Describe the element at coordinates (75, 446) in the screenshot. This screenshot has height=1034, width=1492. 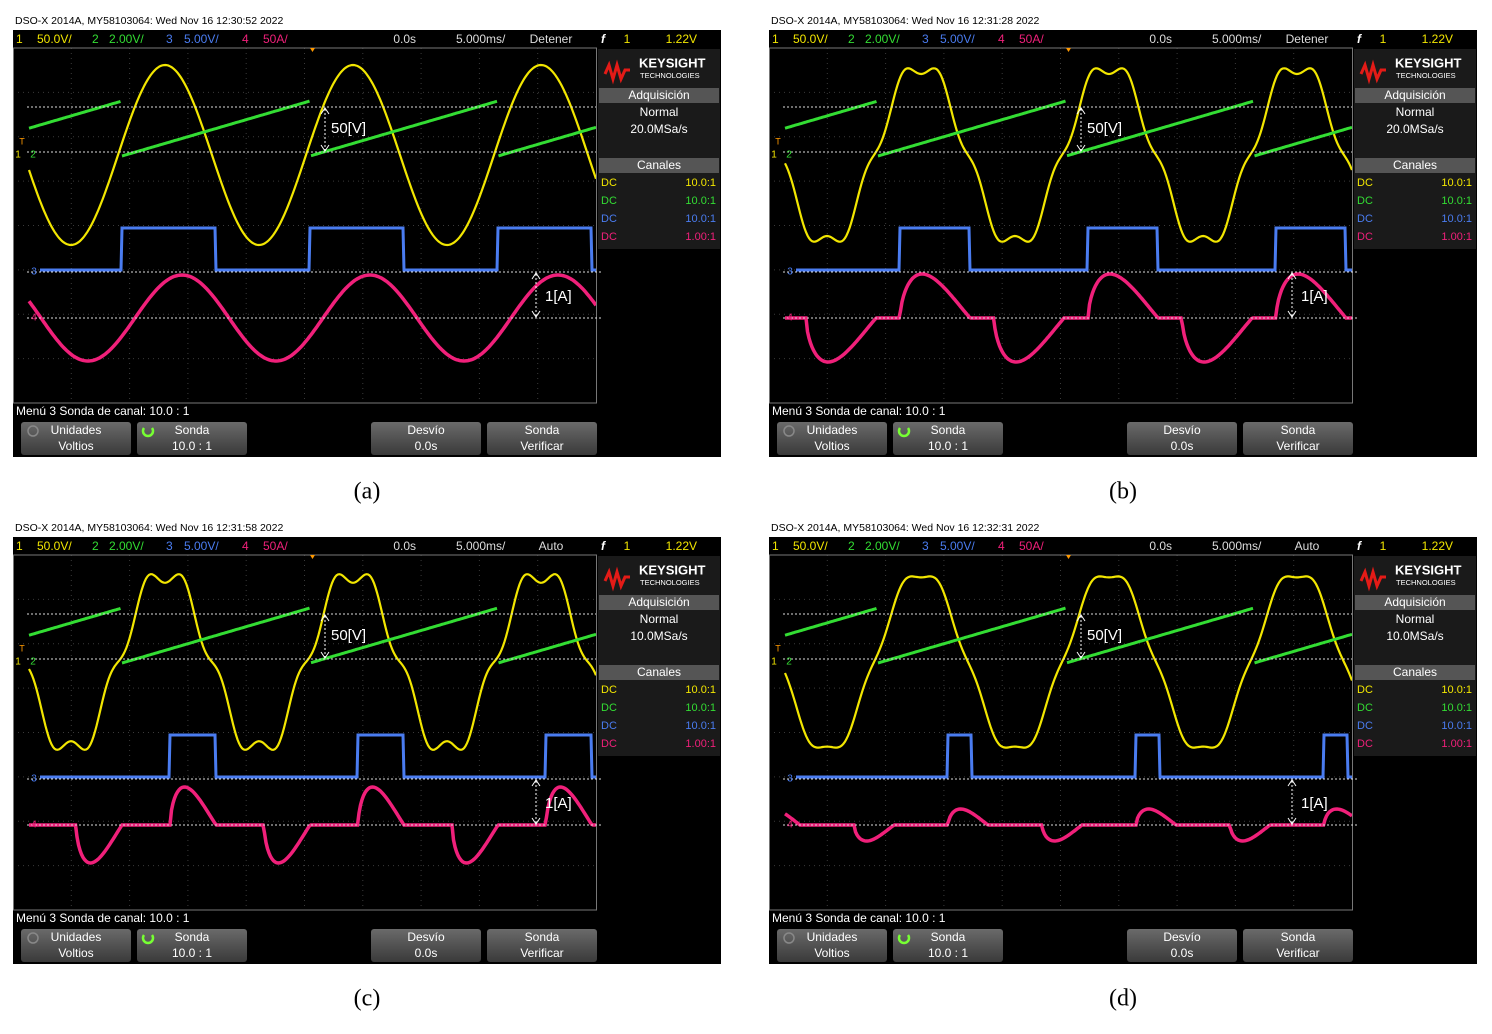
I see `softkey-value: Voltios` at that location.